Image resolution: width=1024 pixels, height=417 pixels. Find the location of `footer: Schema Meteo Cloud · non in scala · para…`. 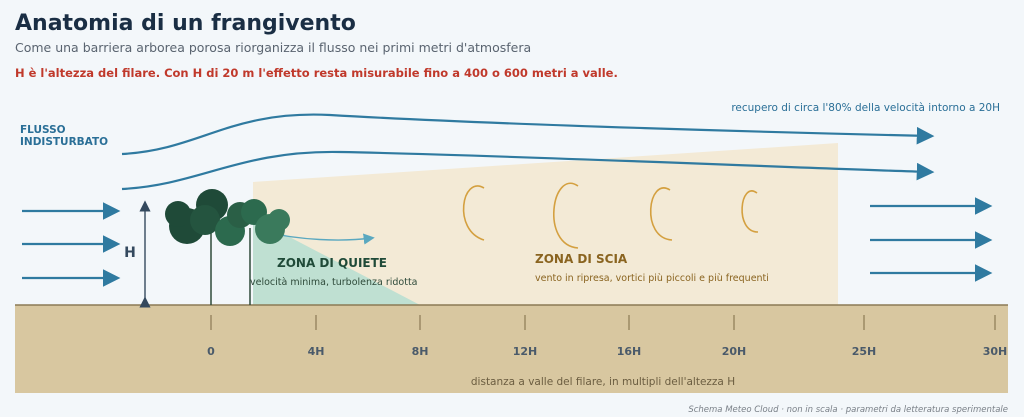

footer: Schema Meteo Cloud · non in scala · para… is located at coordinates (848, 410).